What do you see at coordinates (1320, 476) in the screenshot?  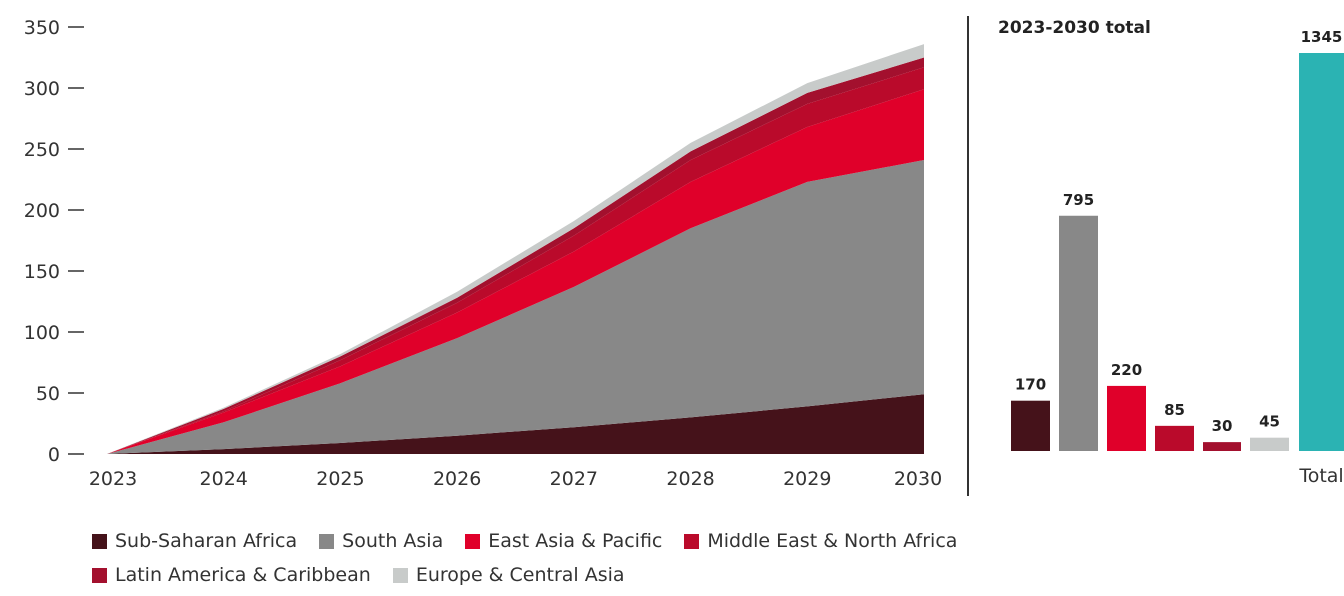 I see `bar-category-label: Total` at bounding box center [1320, 476].